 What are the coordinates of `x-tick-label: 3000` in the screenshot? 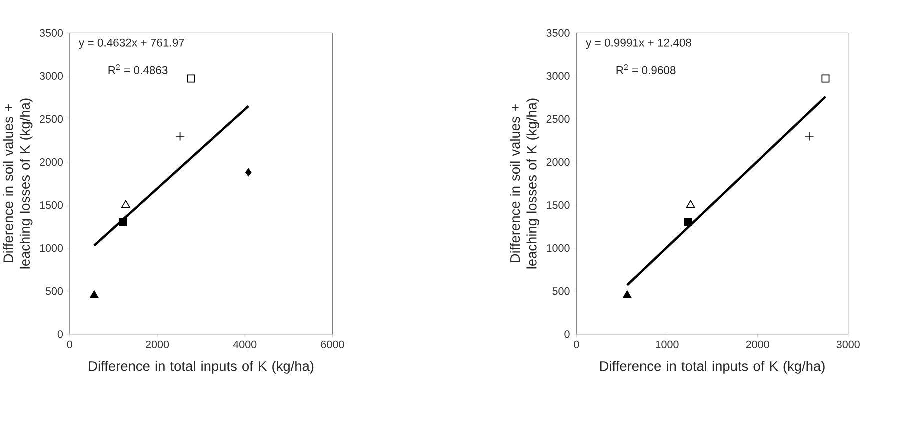 It's located at (848, 344).